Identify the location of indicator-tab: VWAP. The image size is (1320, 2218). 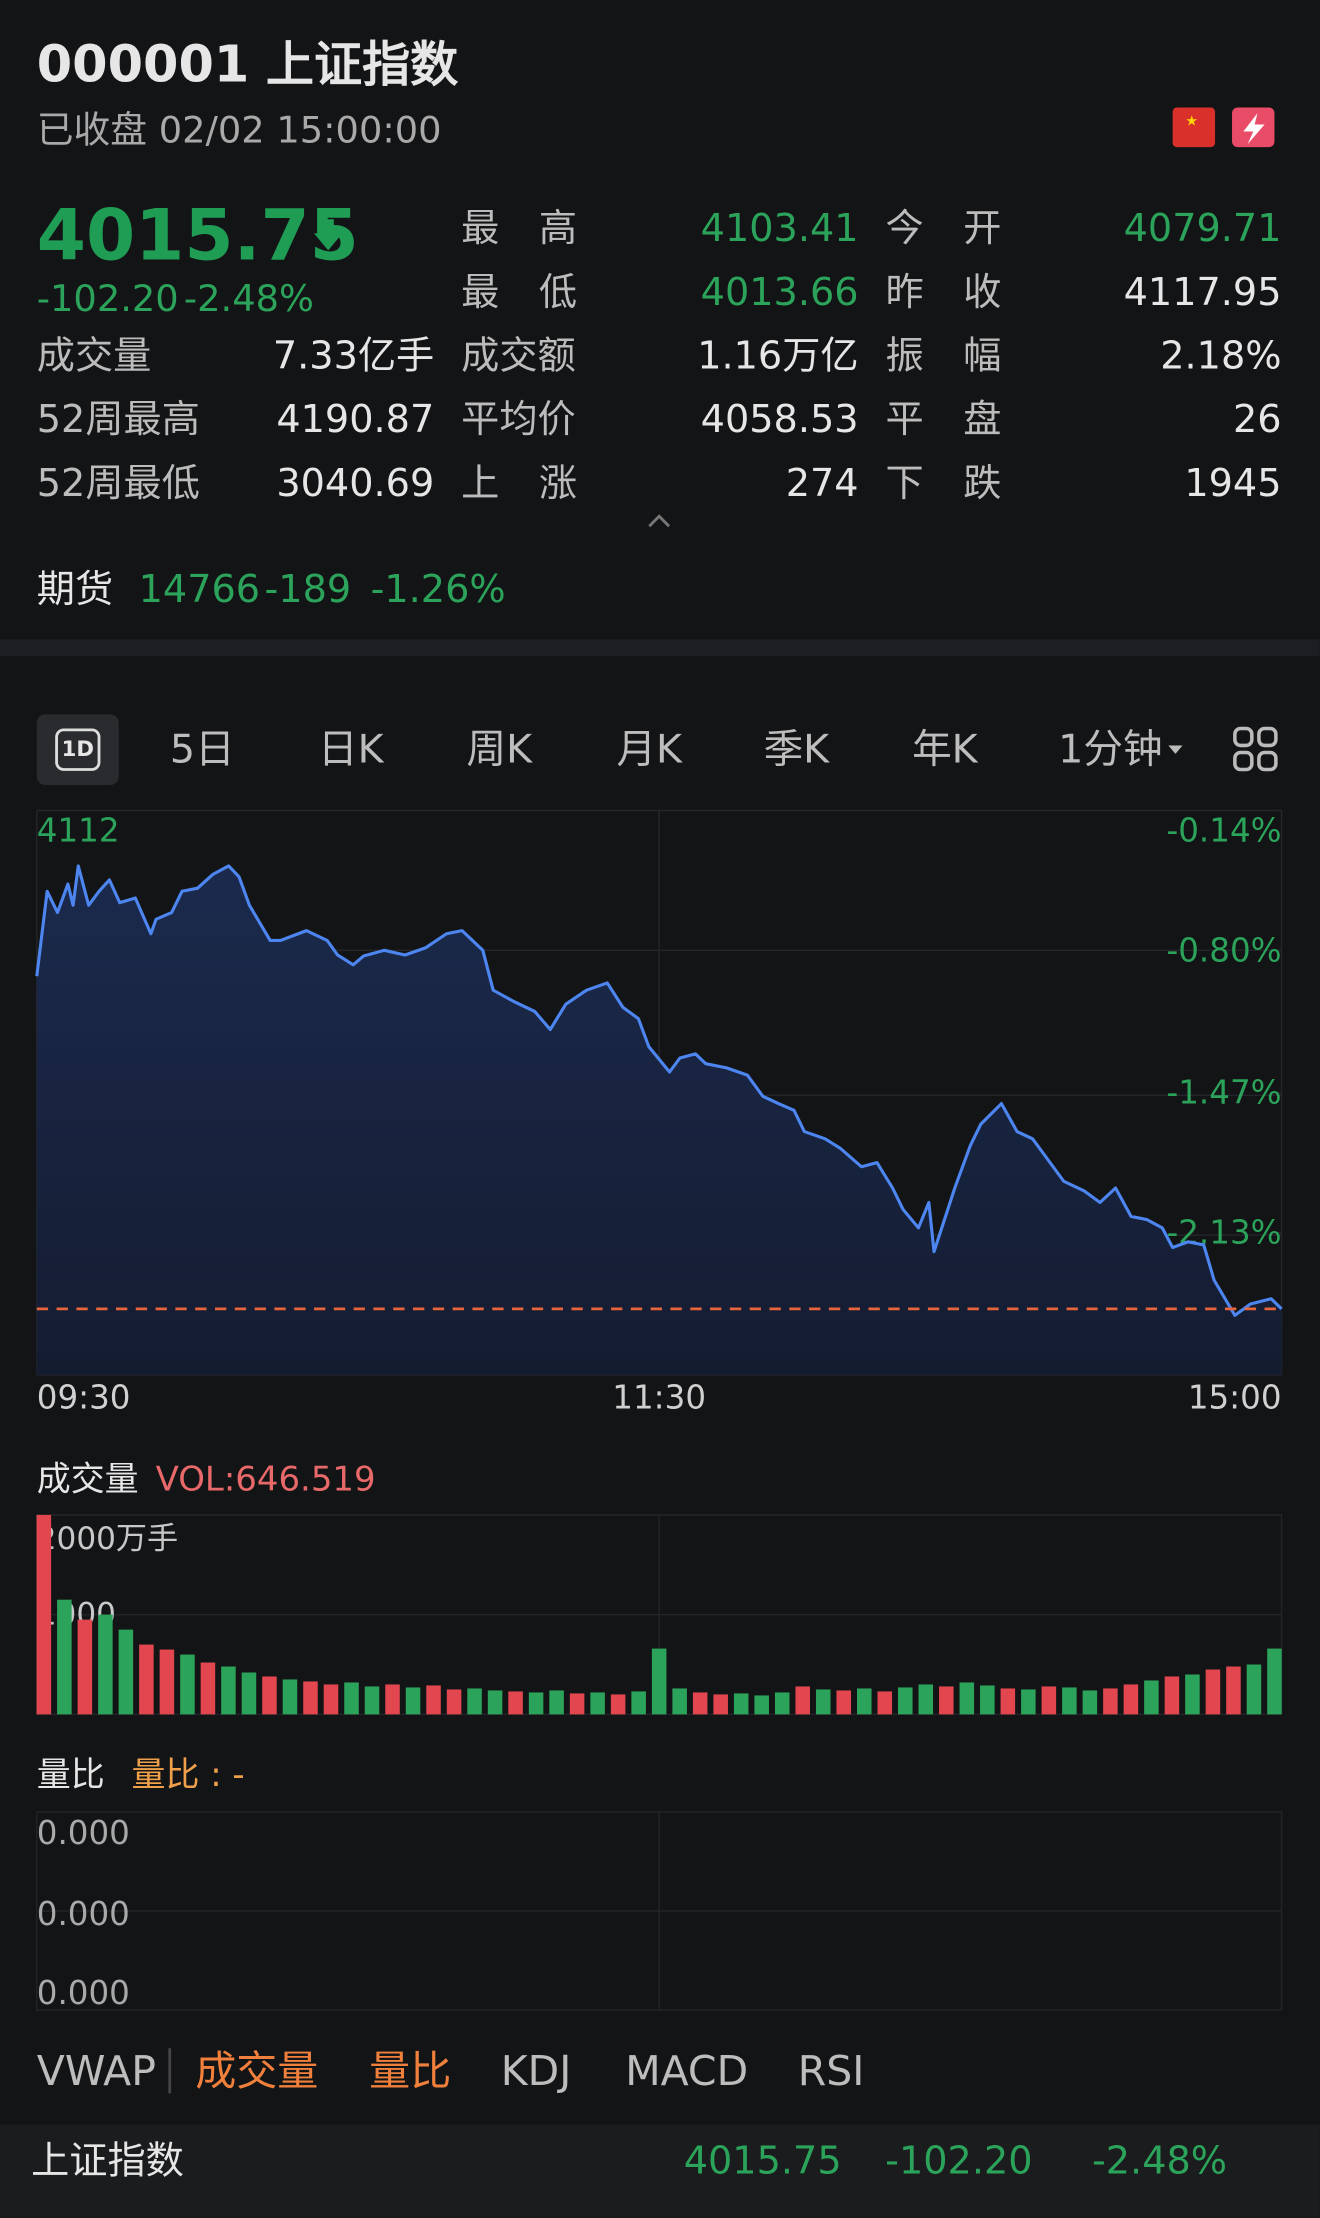
(96, 2071).